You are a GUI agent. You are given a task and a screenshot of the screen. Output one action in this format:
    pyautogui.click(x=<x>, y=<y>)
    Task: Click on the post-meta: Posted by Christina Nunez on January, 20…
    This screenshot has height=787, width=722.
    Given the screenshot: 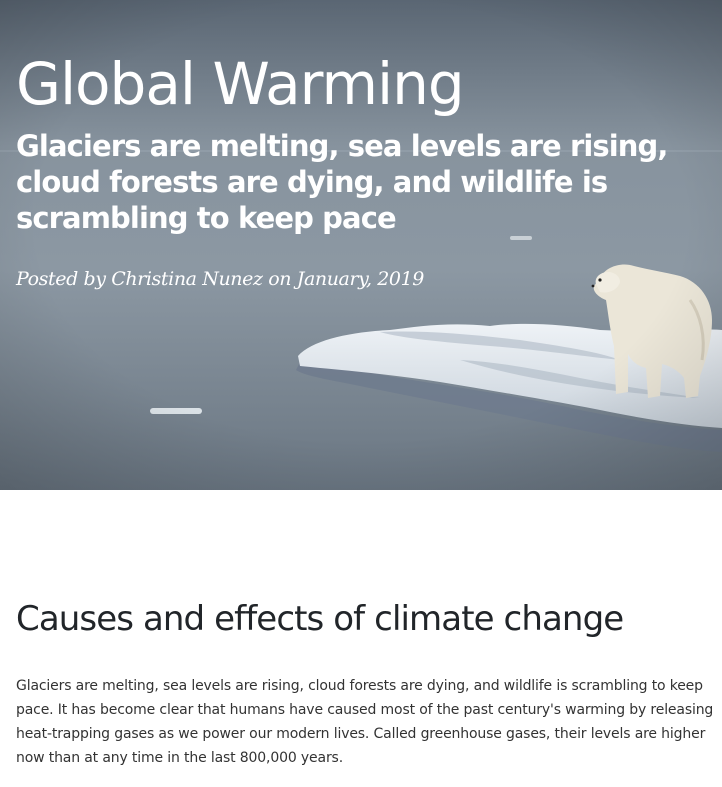 What is the action you would take?
    pyautogui.click(x=220, y=279)
    